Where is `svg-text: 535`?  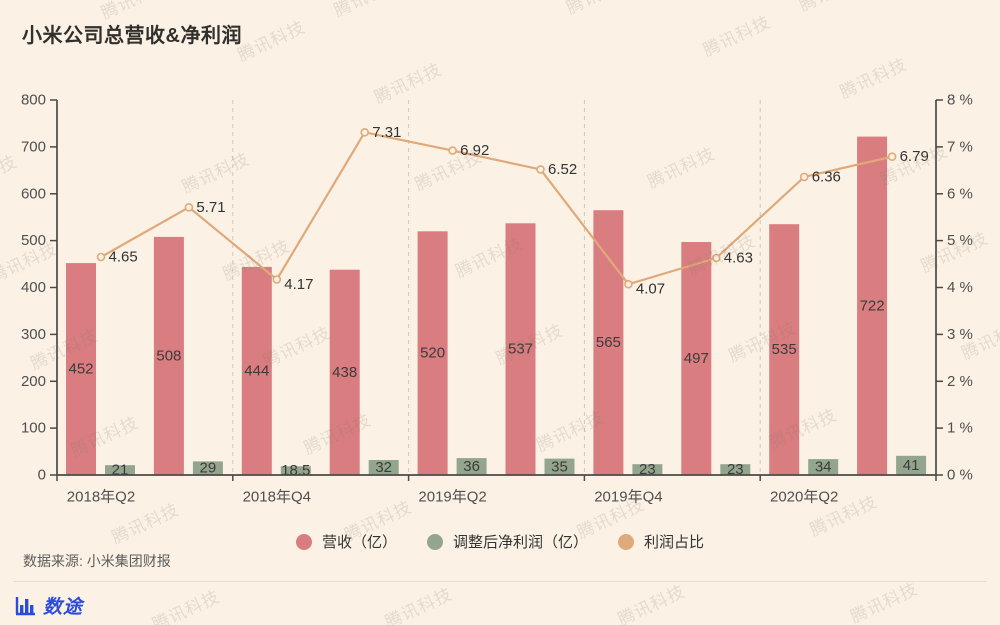 svg-text: 535 is located at coordinates (784, 349).